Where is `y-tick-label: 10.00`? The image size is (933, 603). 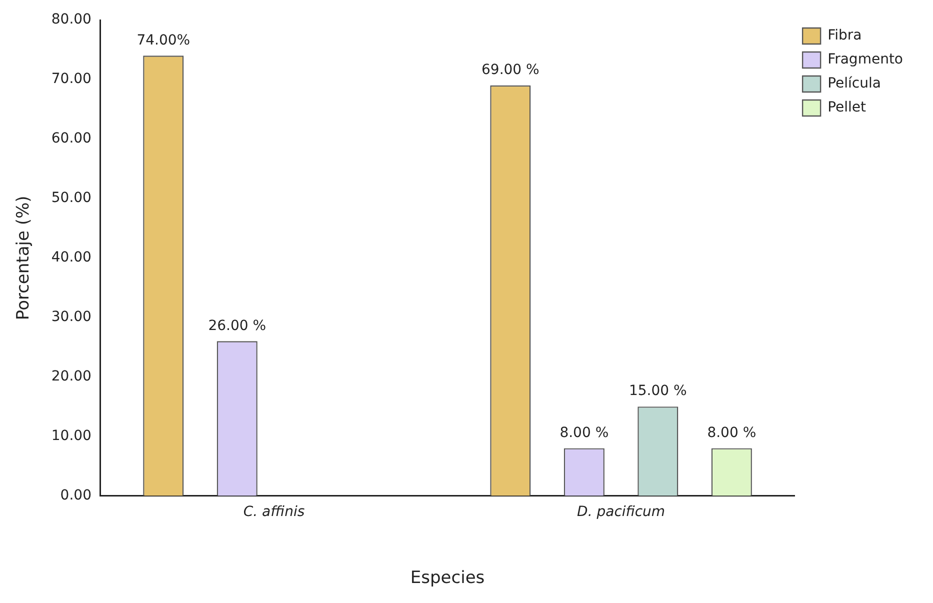 y-tick-label: 10.00 is located at coordinates (71, 436).